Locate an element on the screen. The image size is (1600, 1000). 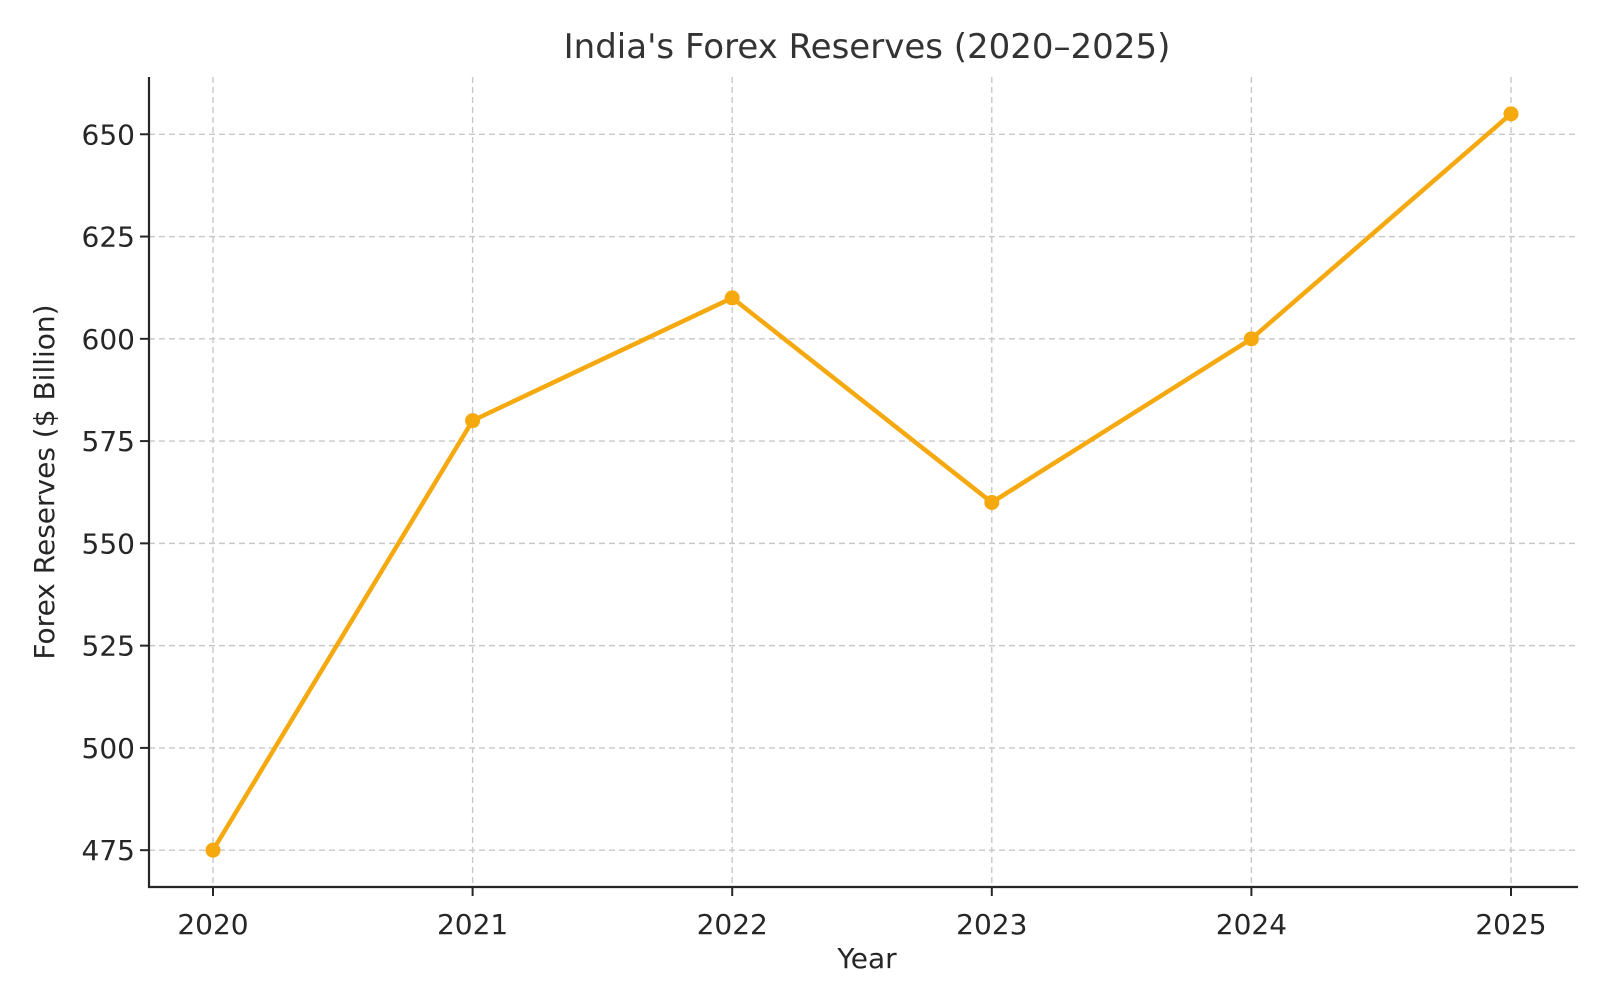
x-tick-label: 2021 is located at coordinates (472, 924).